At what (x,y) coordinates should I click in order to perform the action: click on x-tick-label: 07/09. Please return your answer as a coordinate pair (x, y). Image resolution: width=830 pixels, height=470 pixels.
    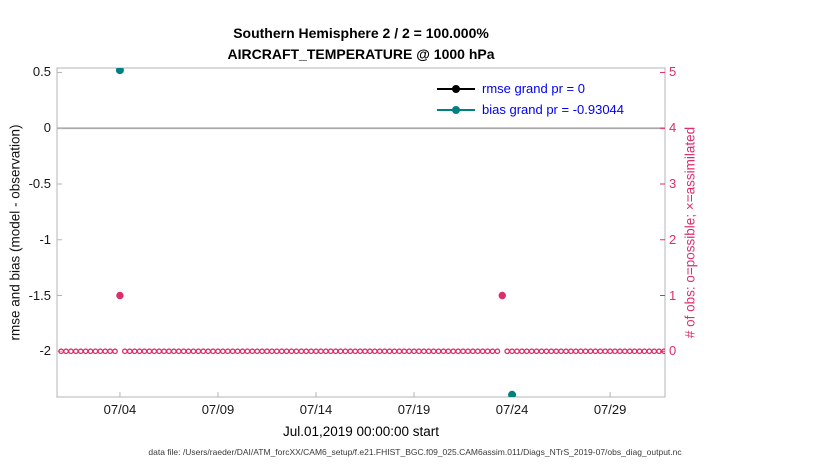
    Looking at the image, I should click on (218, 409).